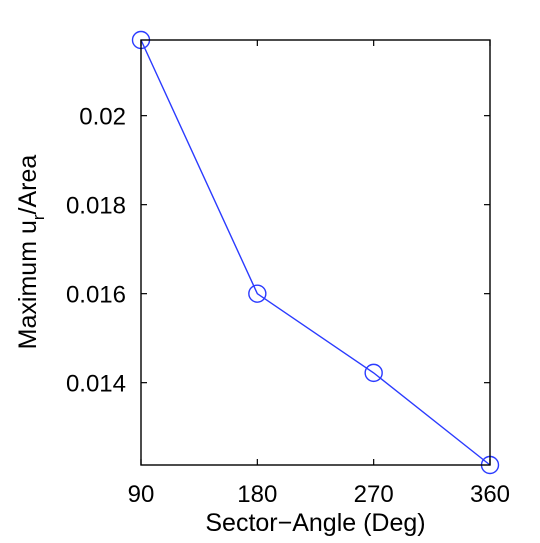 Image resolution: width=540 pixels, height=543 pixels. What do you see at coordinates (319, 494) in the screenshot?
I see `x-tick-labels: 90 180 270 360` at bounding box center [319, 494].